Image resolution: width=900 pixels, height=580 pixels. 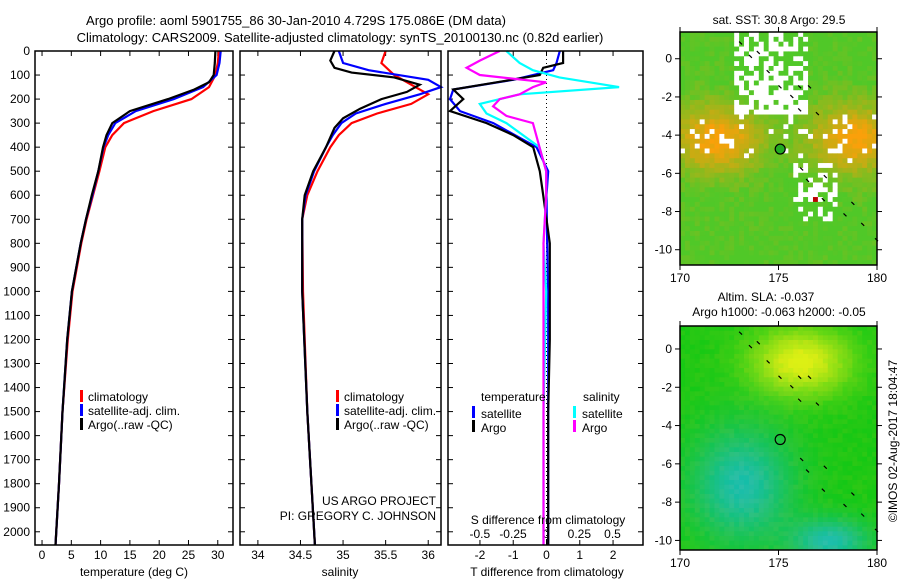 What do you see at coordinates (429, 555) in the screenshot?
I see `x-tick-label: 36` at bounding box center [429, 555].